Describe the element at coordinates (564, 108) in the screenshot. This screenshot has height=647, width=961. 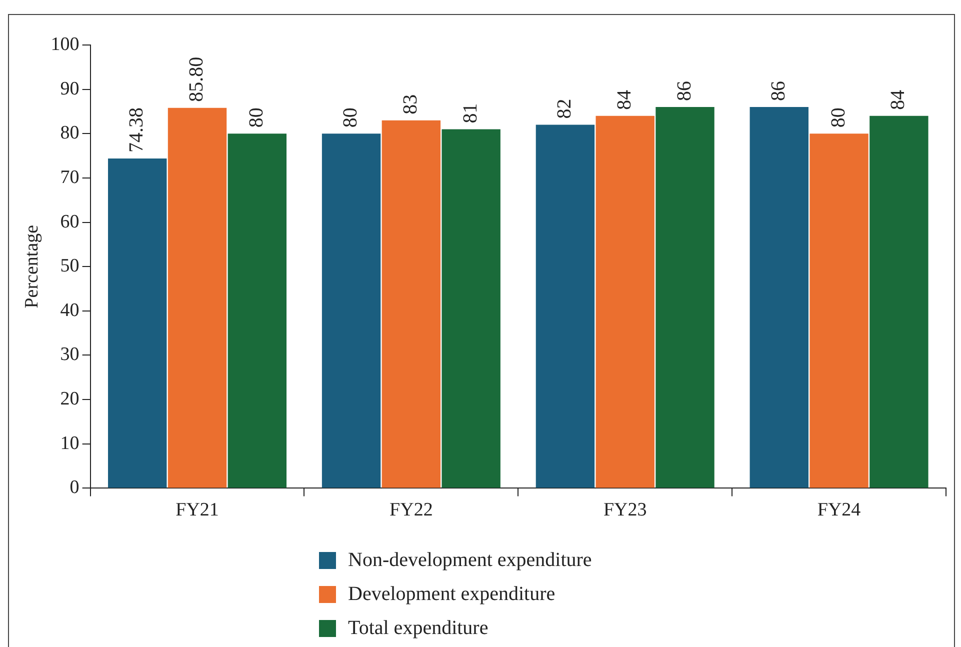
I see `data-label: 82` at that location.